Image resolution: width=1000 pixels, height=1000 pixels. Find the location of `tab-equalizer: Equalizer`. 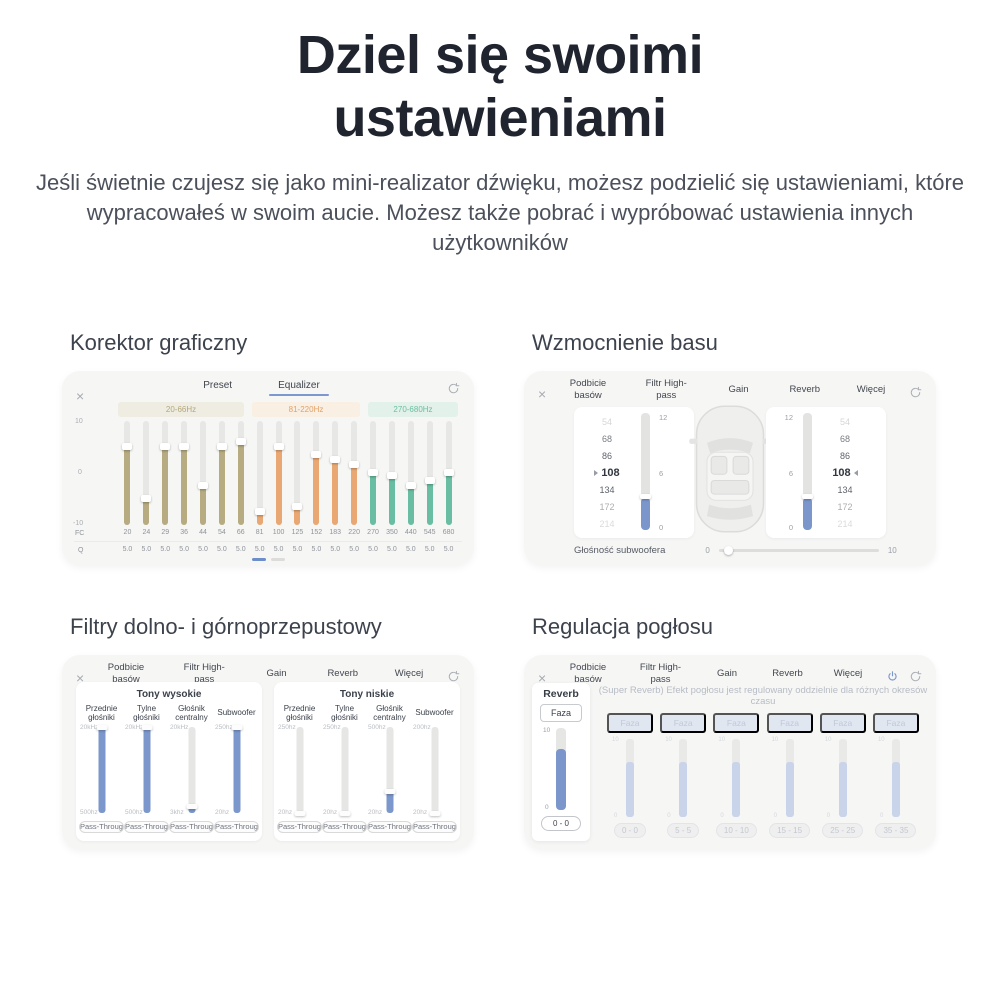

tab-equalizer: Equalizer is located at coordinates (299, 388).